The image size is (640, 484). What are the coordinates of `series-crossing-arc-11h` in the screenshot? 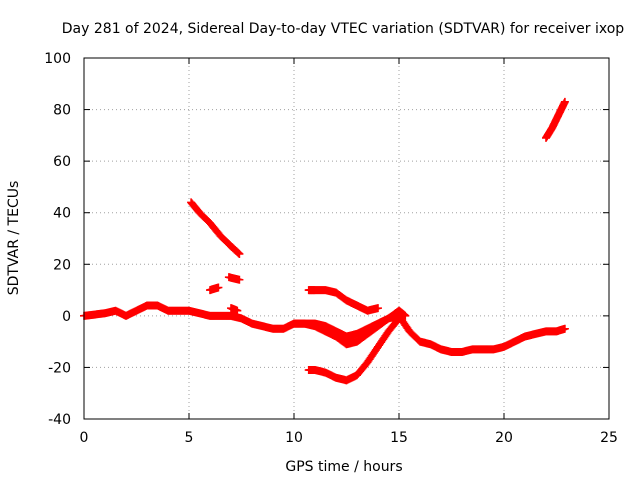 It's located at (350, 327).